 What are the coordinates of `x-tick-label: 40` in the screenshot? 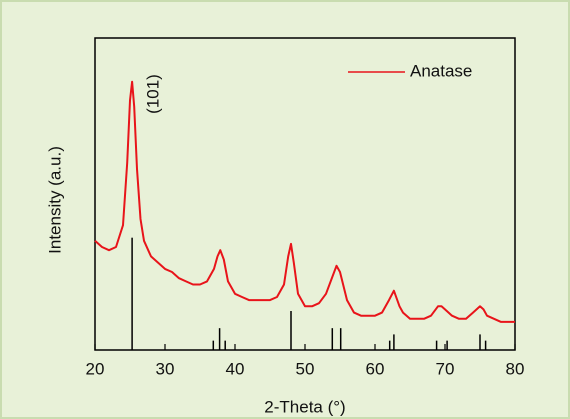 It's located at (235, 368).